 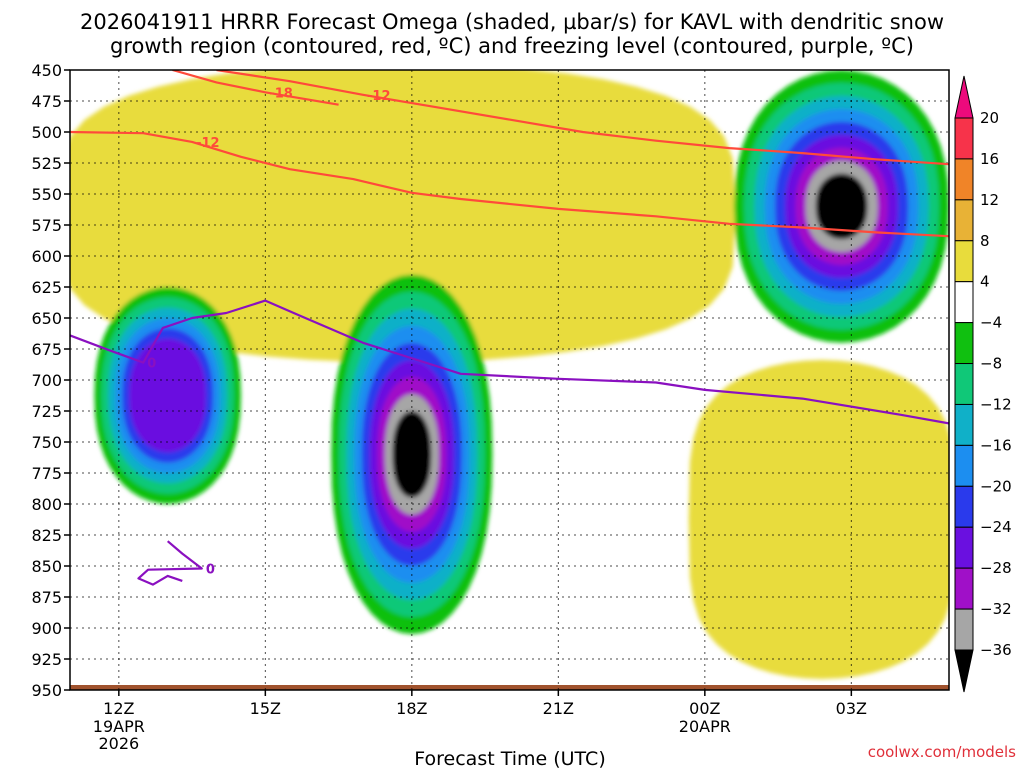 I want to click on y-tick-label: 775, so click(x=46, y=473).